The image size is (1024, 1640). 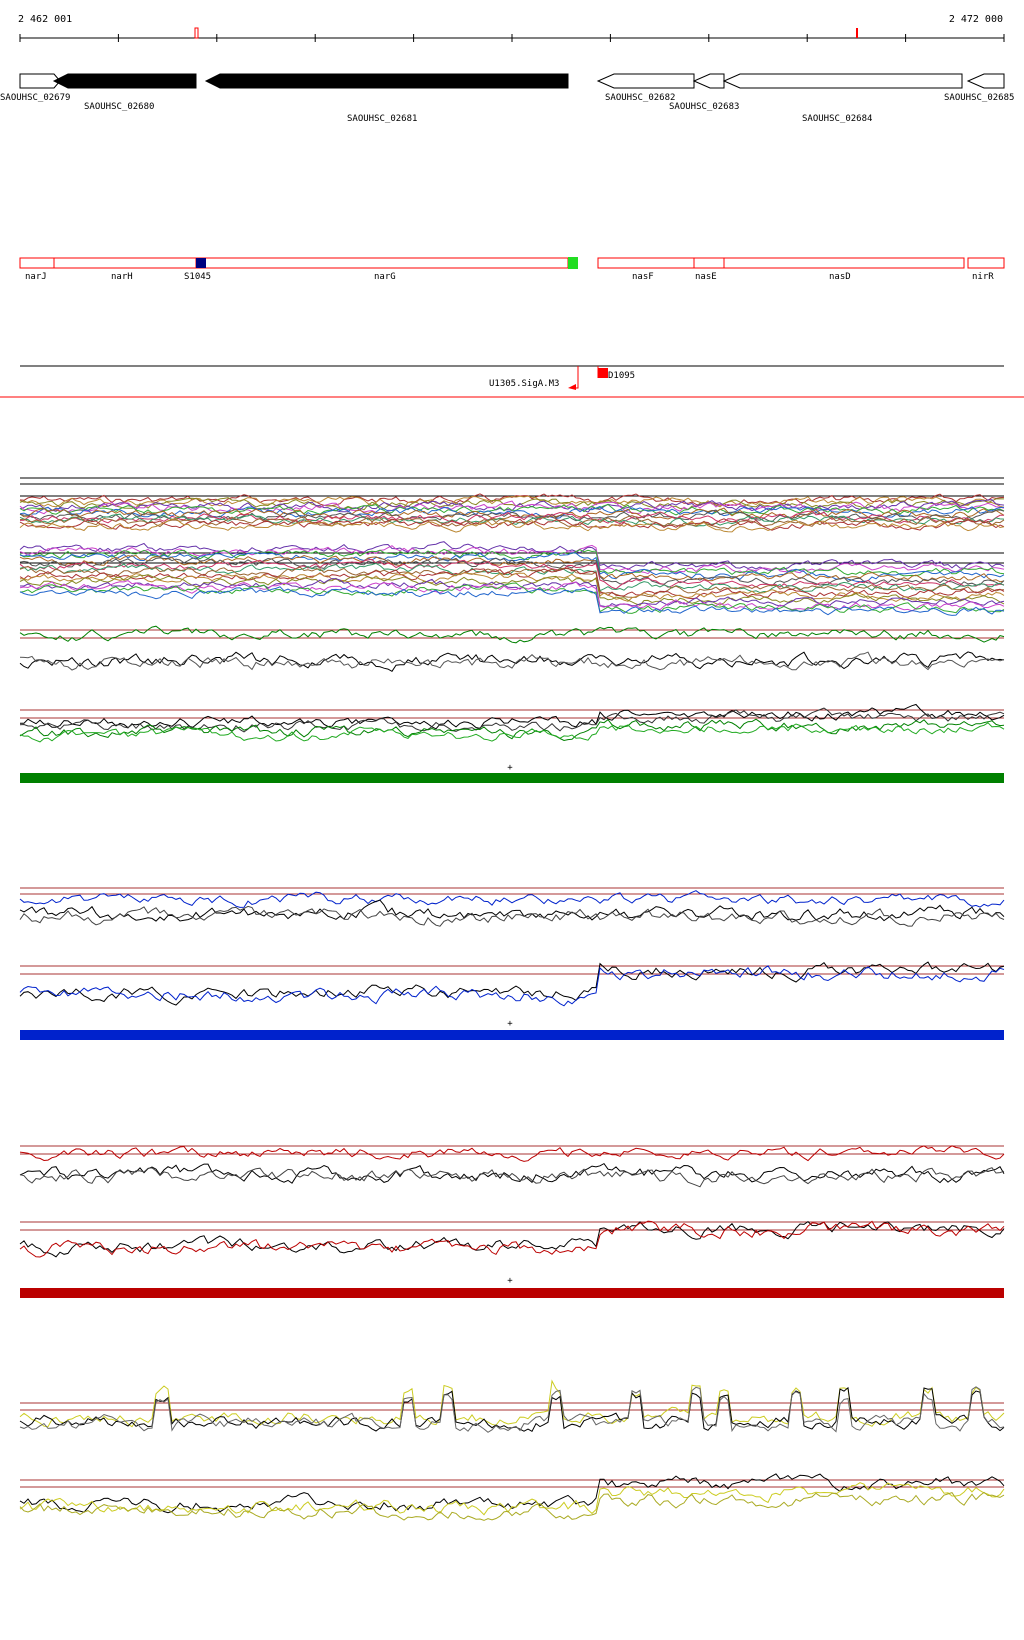 I want to click on gene-name-label: narJ, so click(x=36, y=277).